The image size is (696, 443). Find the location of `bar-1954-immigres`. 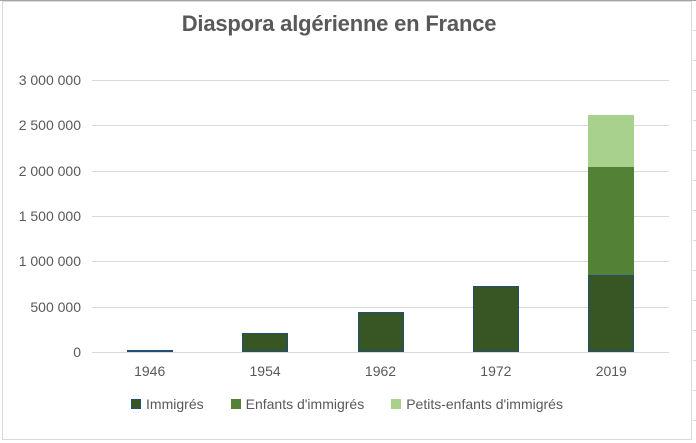

bar-1954-immigres is located at coordinates (265, 342).